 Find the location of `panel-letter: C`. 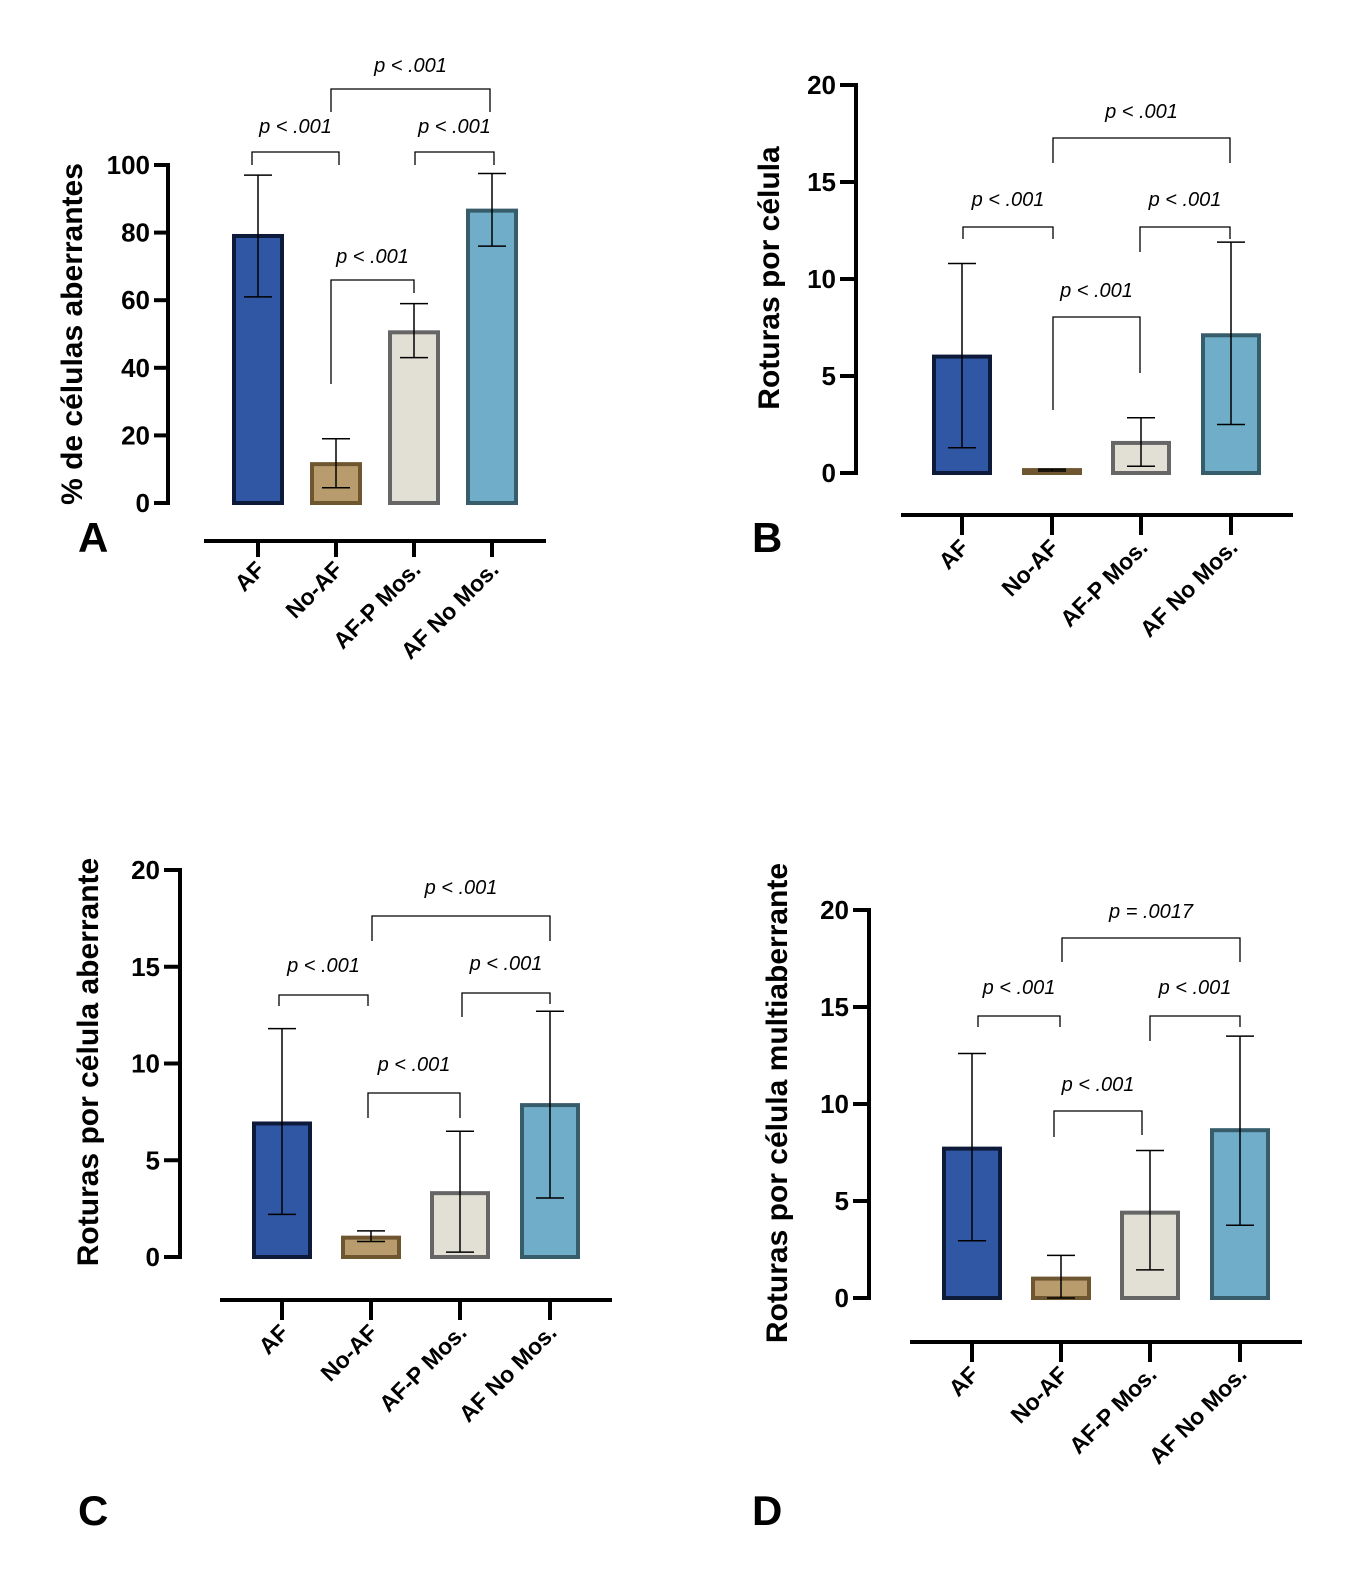

panel-letter: C is located at coordinates (93, 1510).